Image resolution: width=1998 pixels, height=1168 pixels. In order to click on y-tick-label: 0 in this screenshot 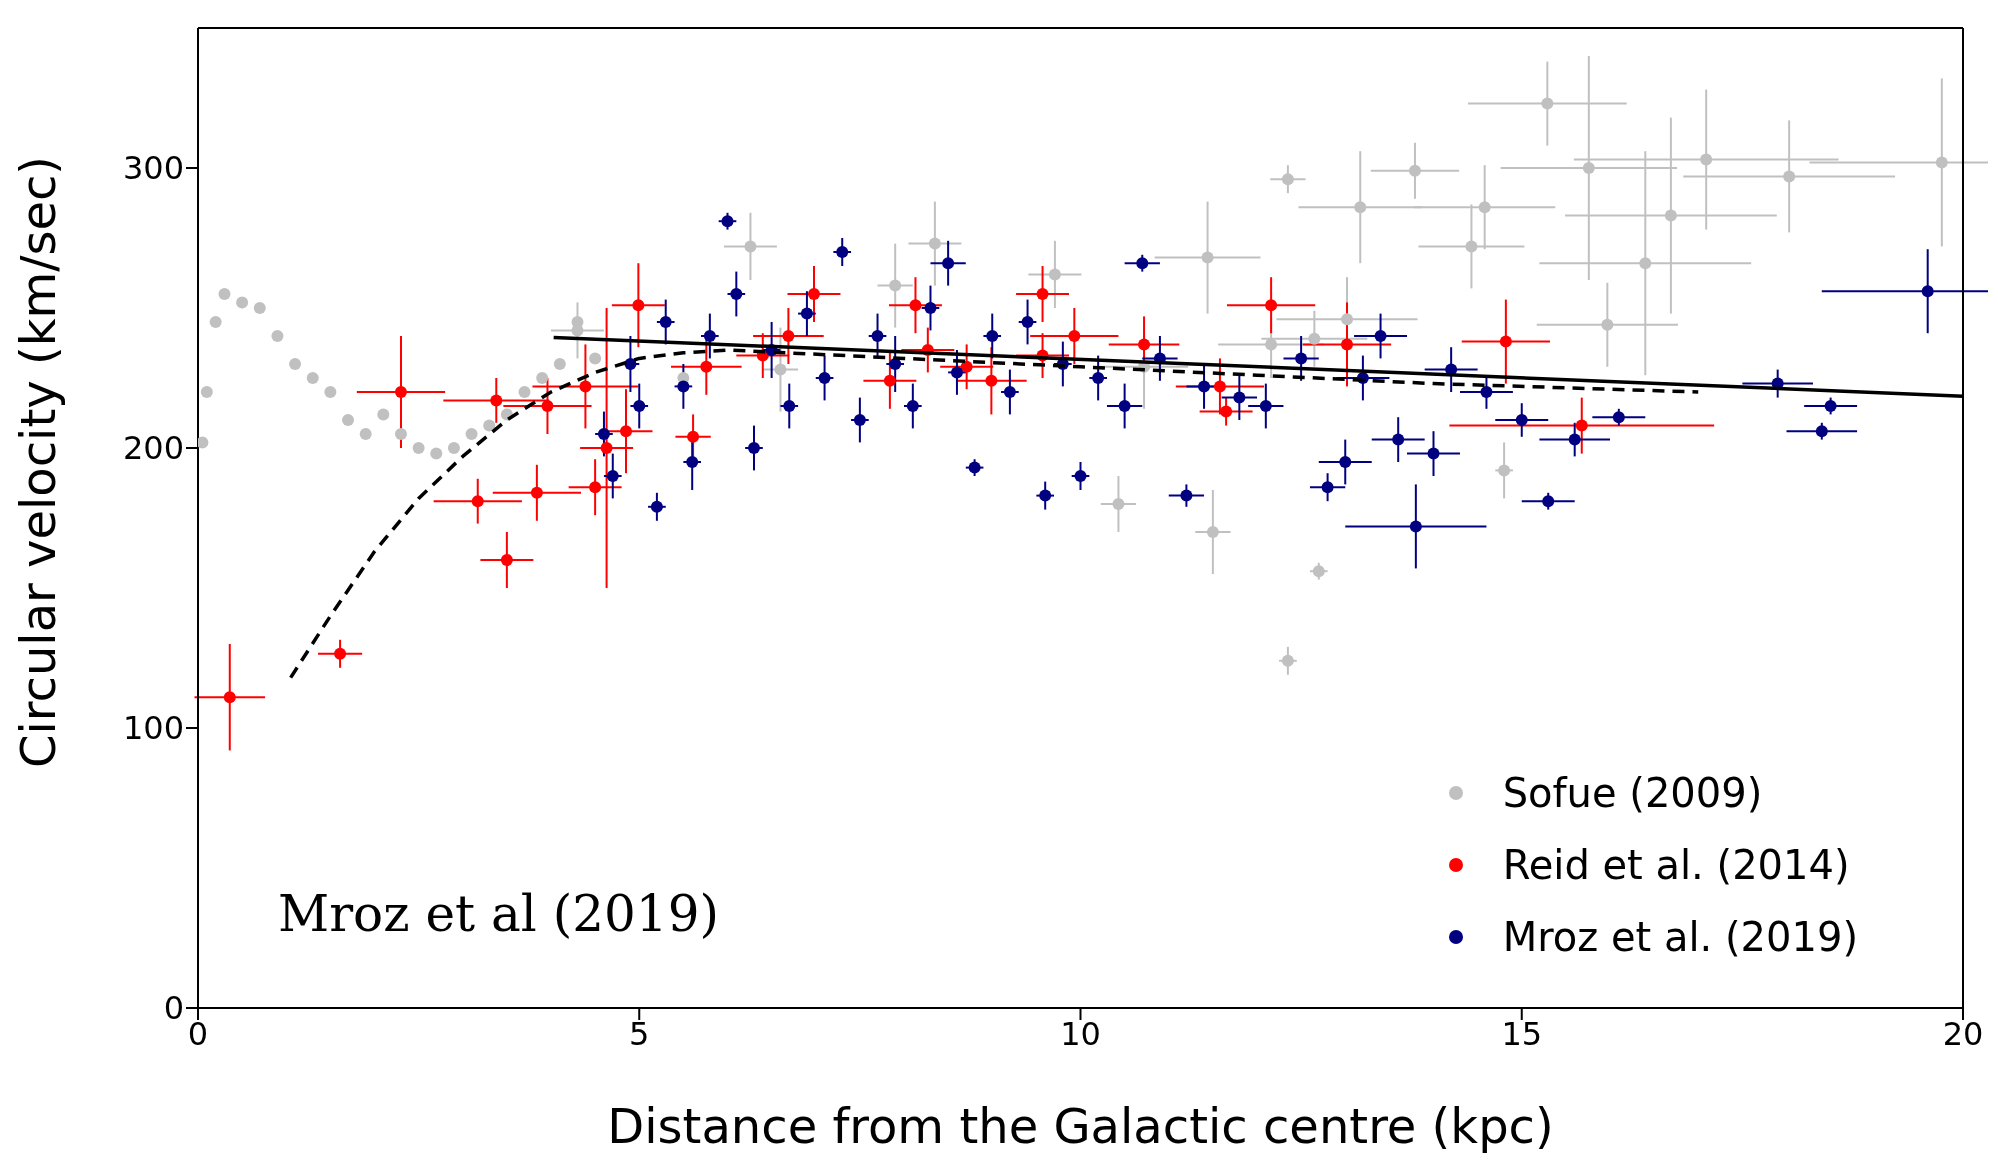, I will do `click(173, 1008)`.